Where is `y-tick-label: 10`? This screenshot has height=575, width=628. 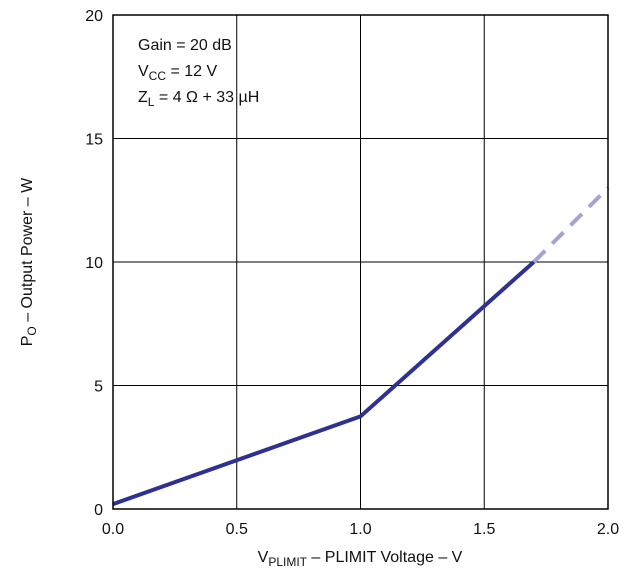 y-tick-label: 10 is located at coordinates (94, 263).